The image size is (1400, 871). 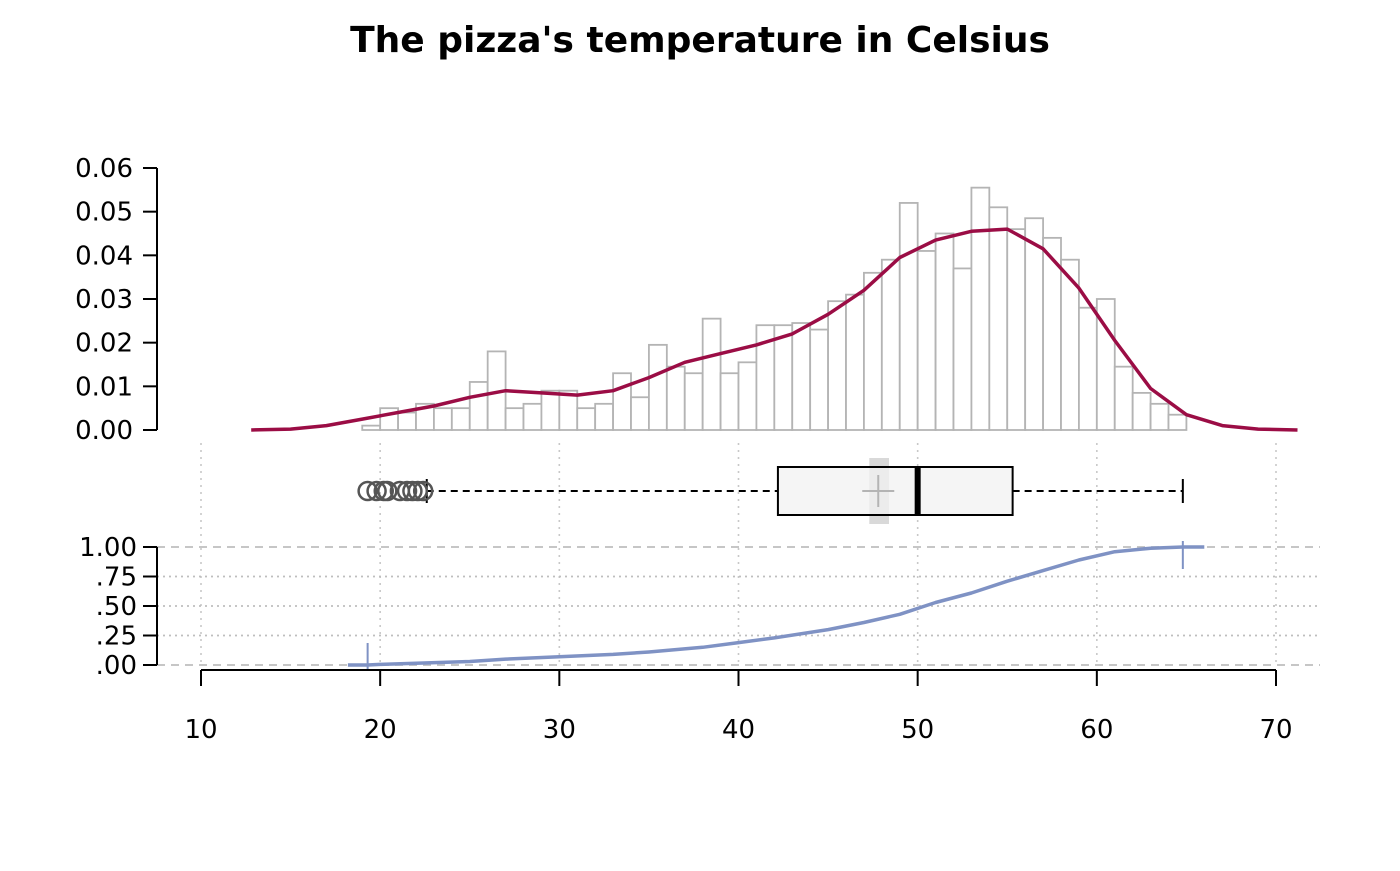 I want to click on histogram-y-tick-label: 0.06, so click(x=104, y=169).